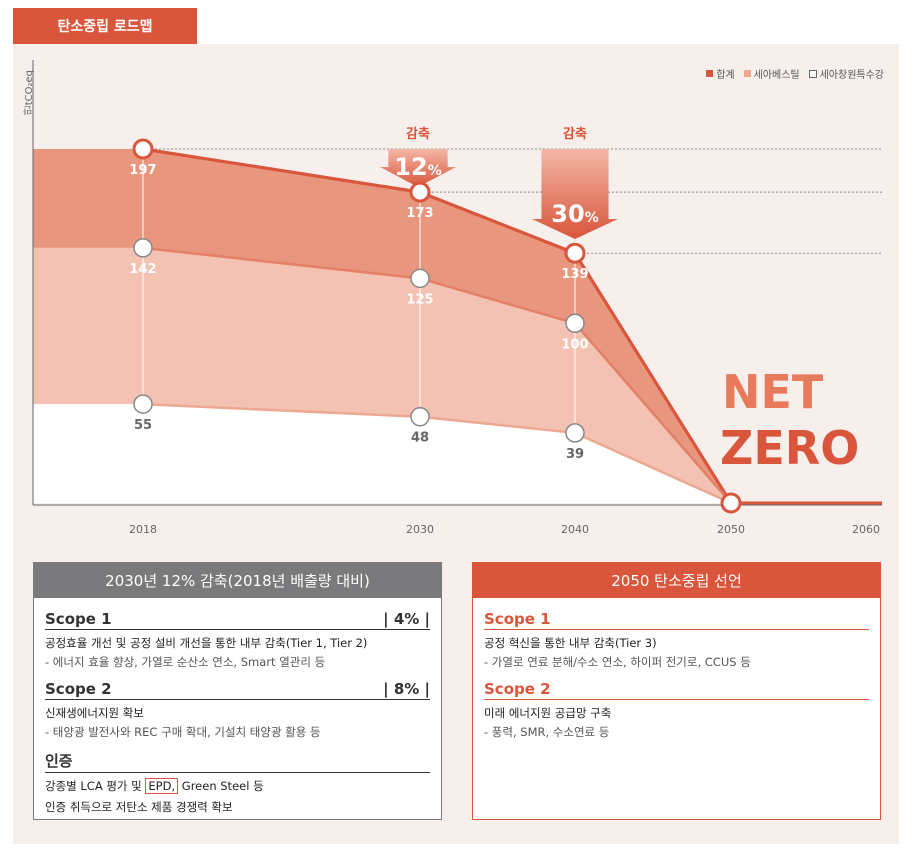 The height and width of the screenshot is (853, 911). Describe the element at coordinates (574, 344) in the screenshot. I see `data-label: 100` at that location.